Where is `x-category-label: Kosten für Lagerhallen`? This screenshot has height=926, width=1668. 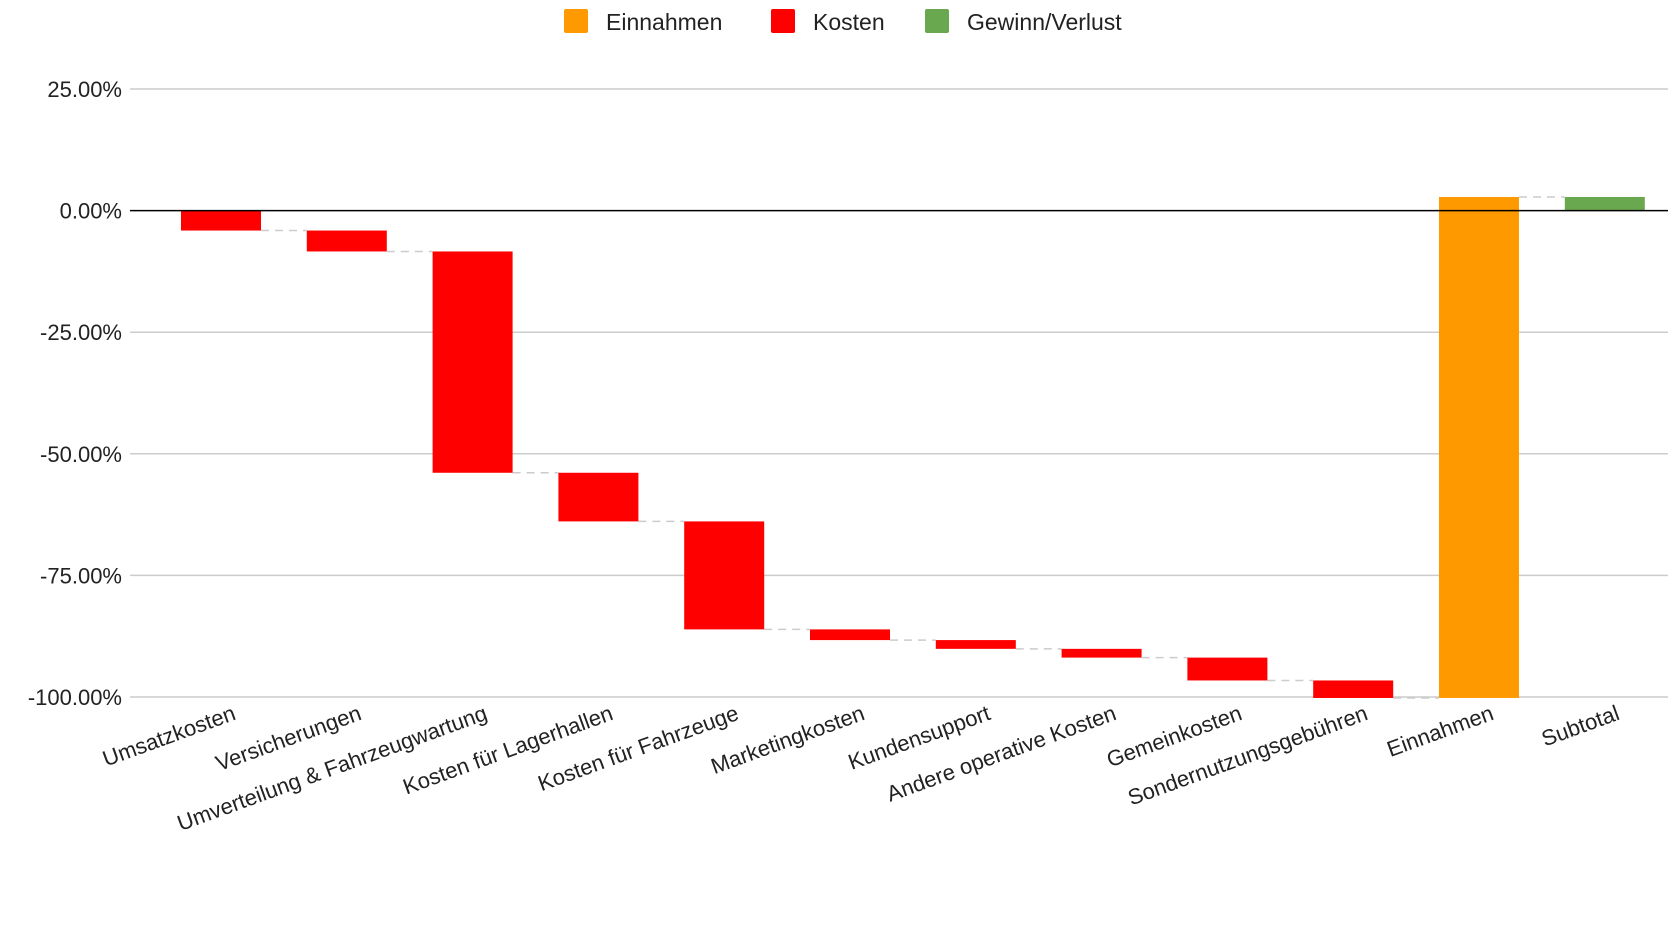
x-category-label: Kosten für Lagerhallen is located at coordinates (508, 749).